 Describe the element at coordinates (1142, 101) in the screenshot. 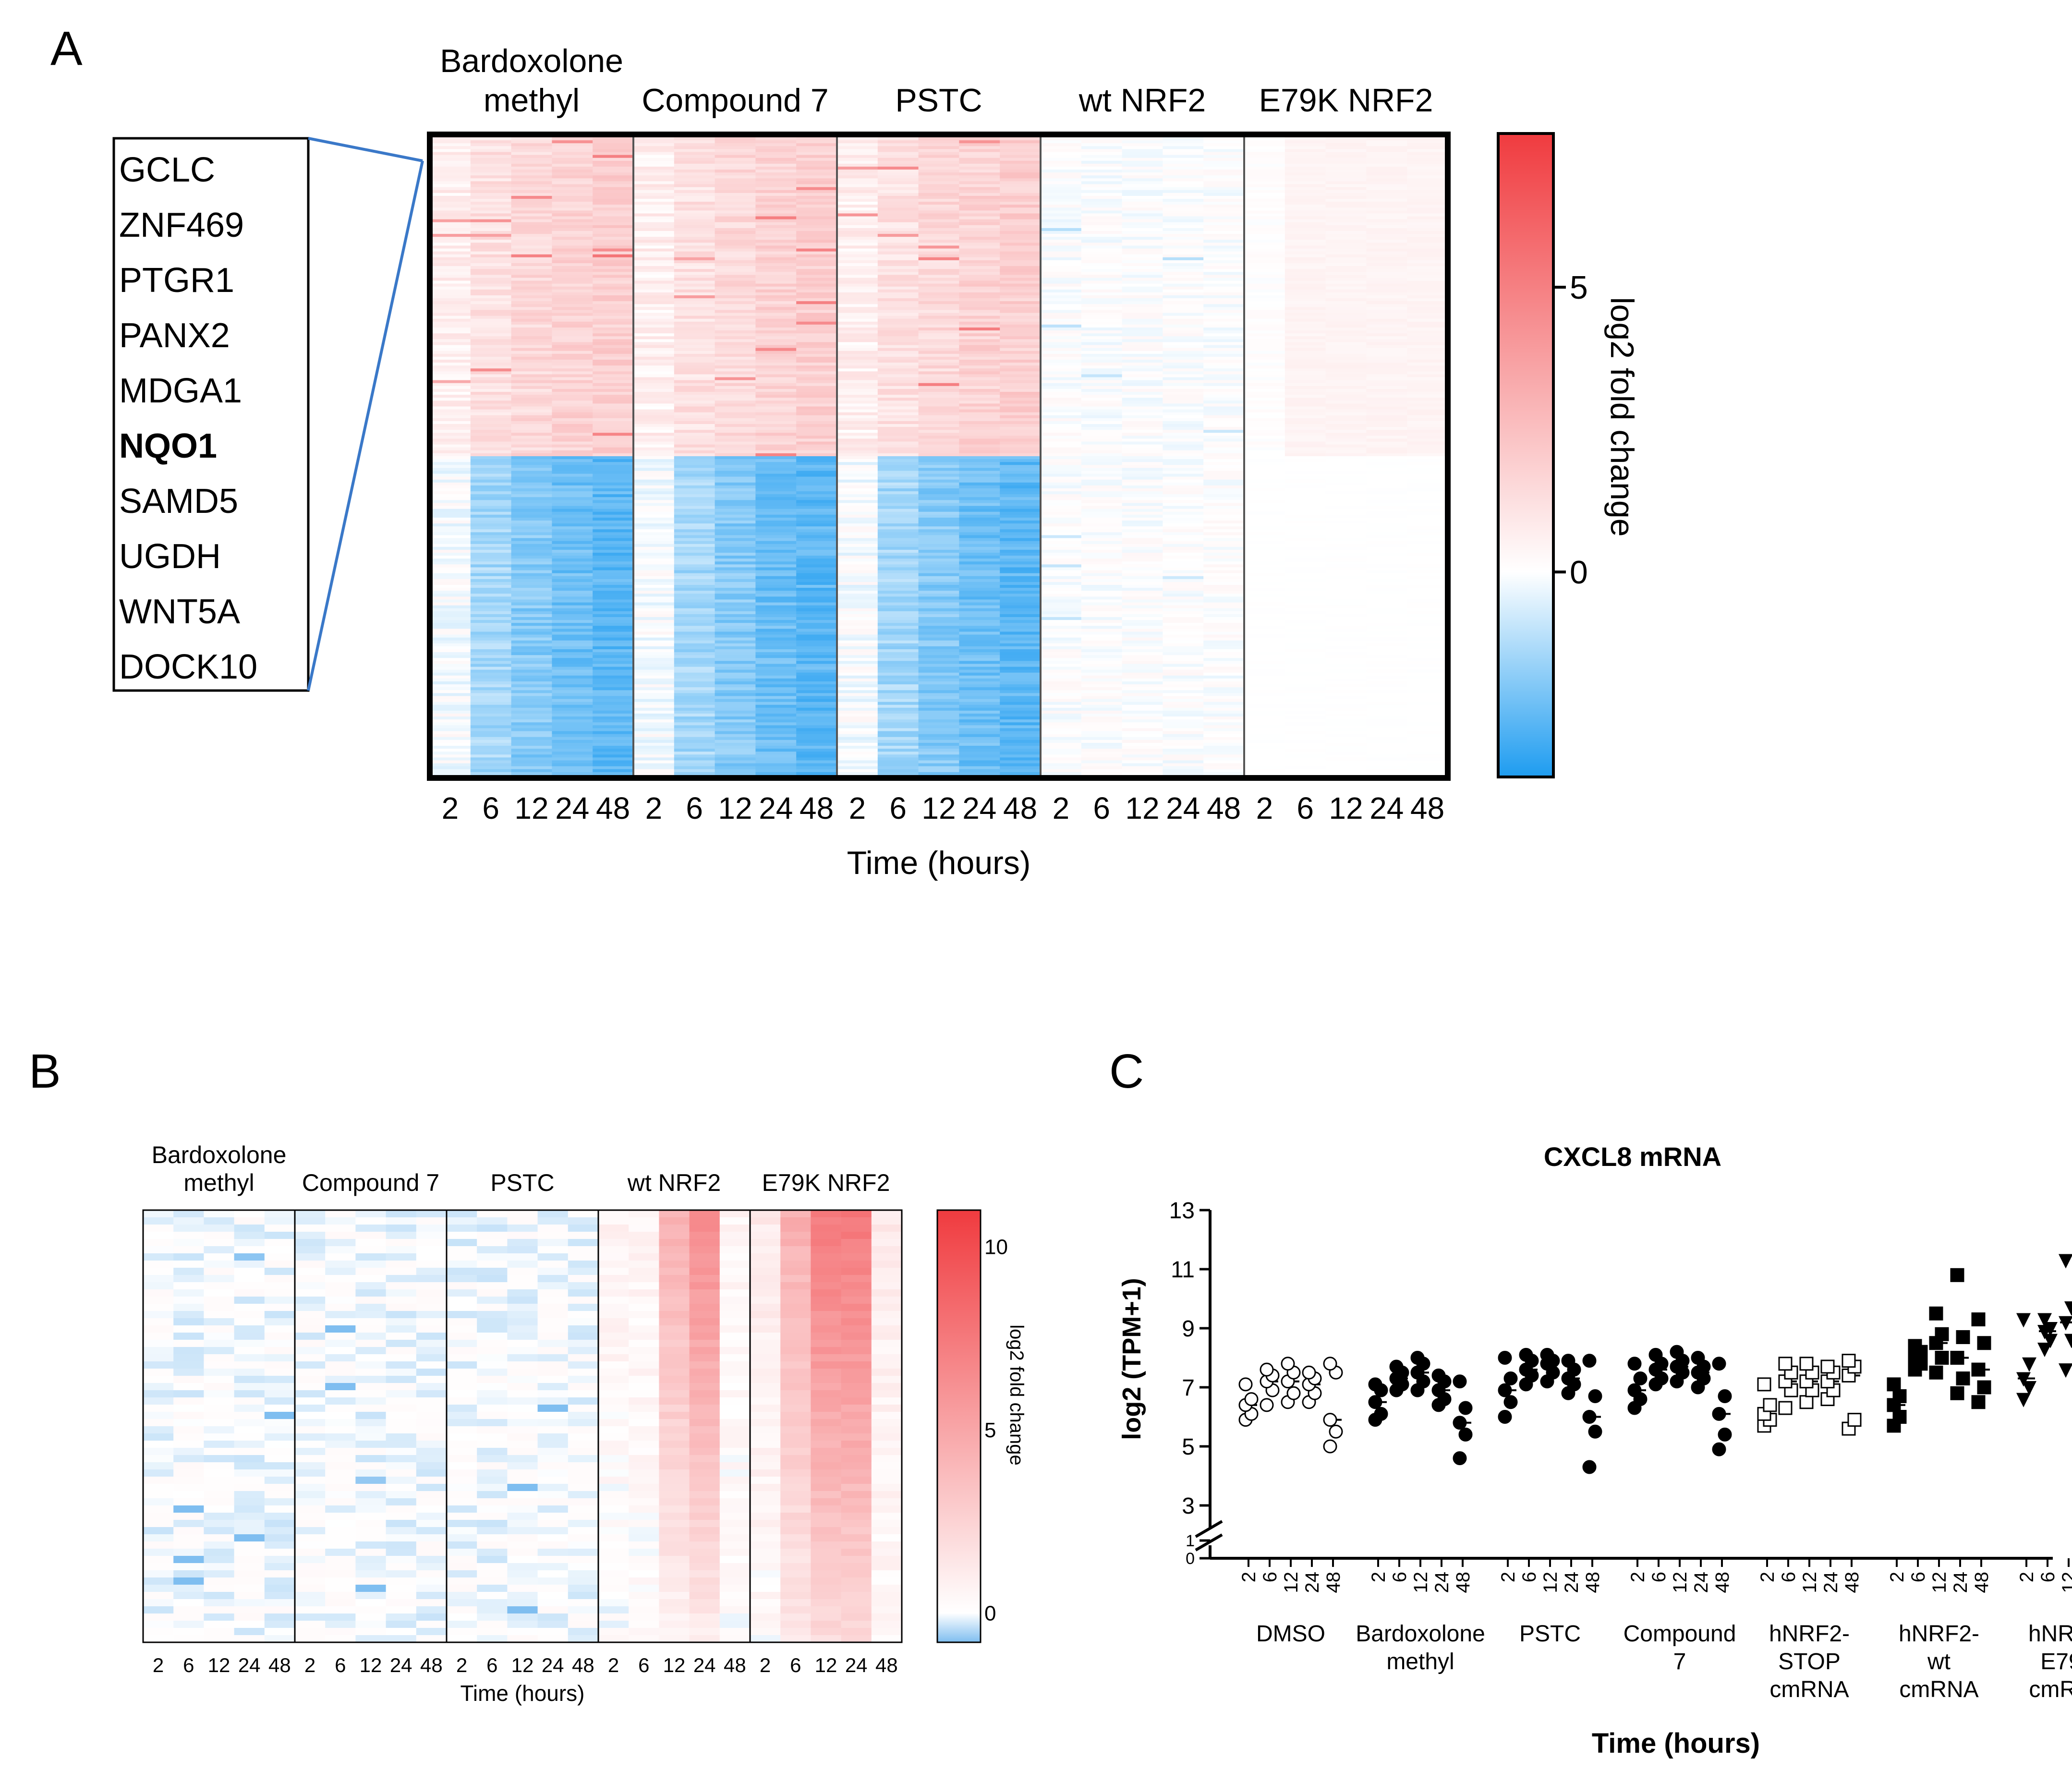

I see `group-label: wt NRF2` at that location.